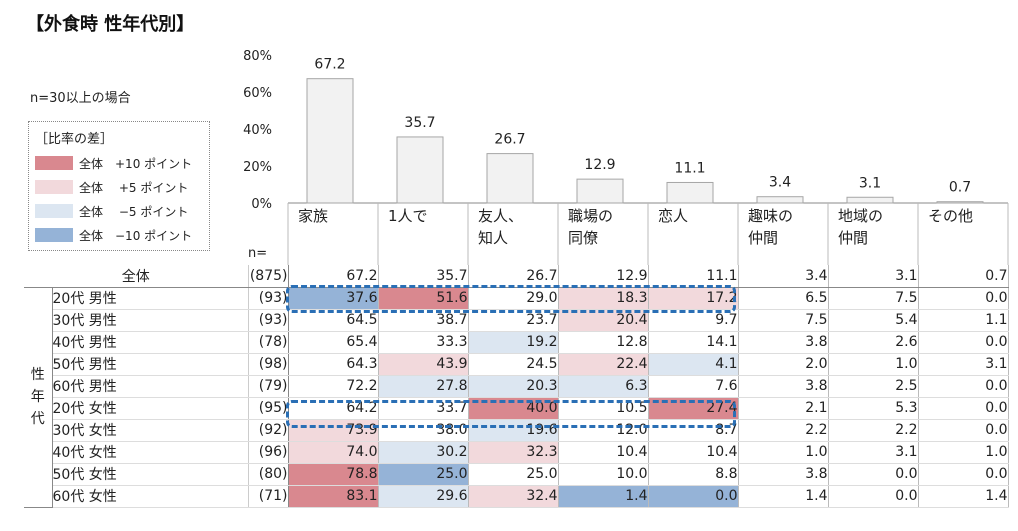 The width and height of the screenshot is (1018, 531). What do you see at coordinates (771, 227) in the screenshot?
I see `category-label: 趣味の 仲間` at bounding box center [771, 227].